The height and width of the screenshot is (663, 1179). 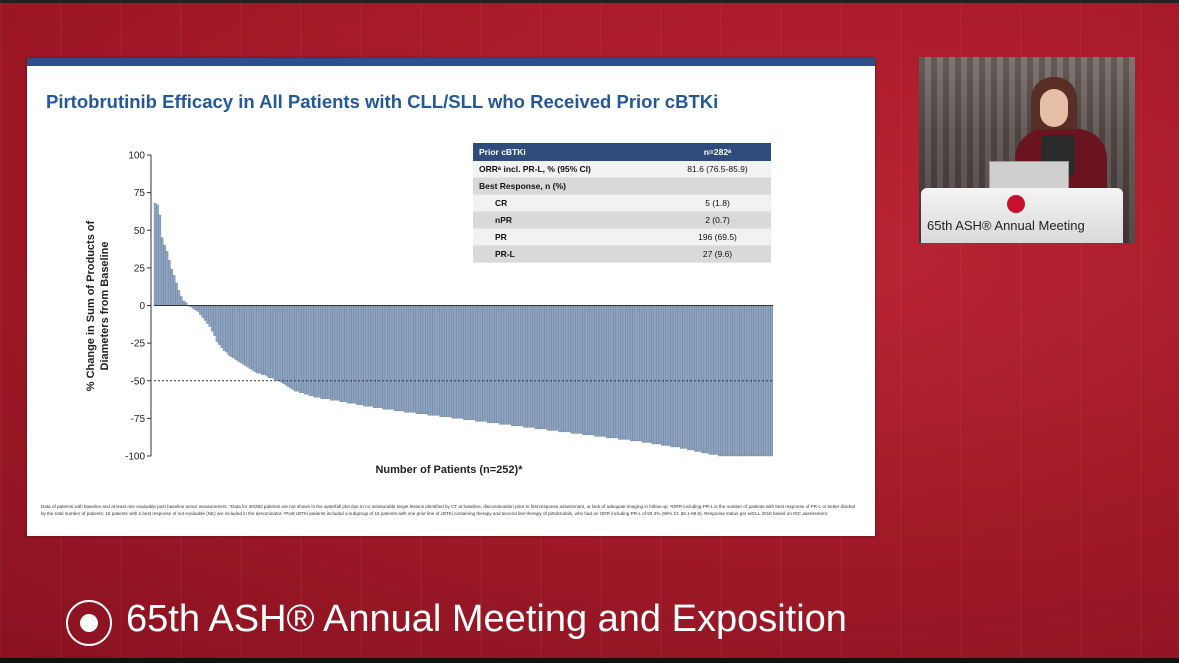 What do you see at coordinates (568, 152) in the screenshot?
I see `table-header-label: Prior cBTKi` at bounding box center [568, 152].